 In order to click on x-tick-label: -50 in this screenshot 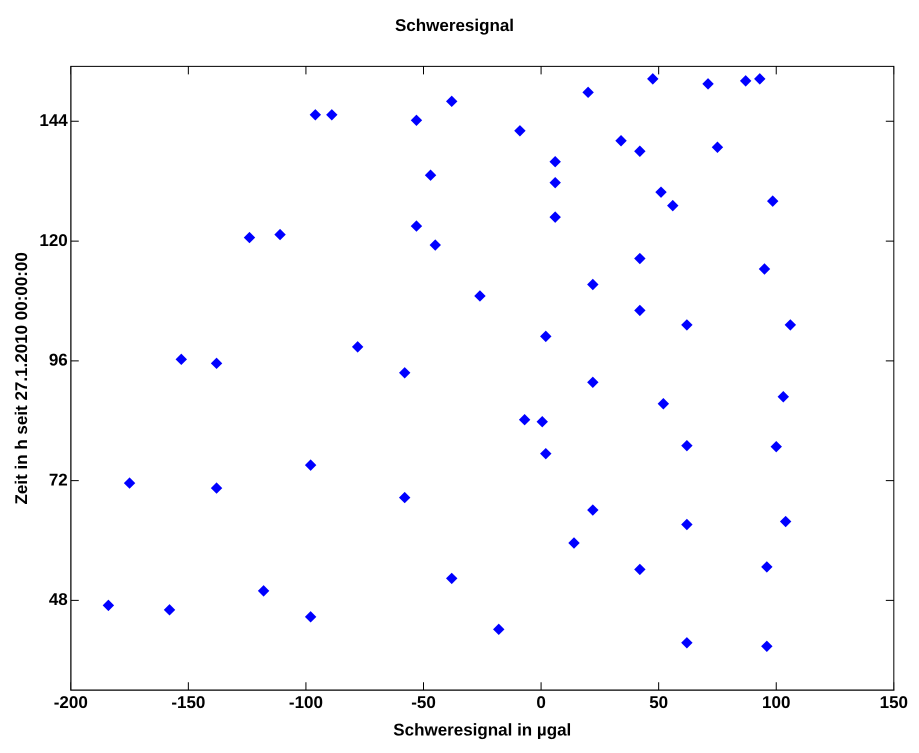, I will do `click(423, 702)`.